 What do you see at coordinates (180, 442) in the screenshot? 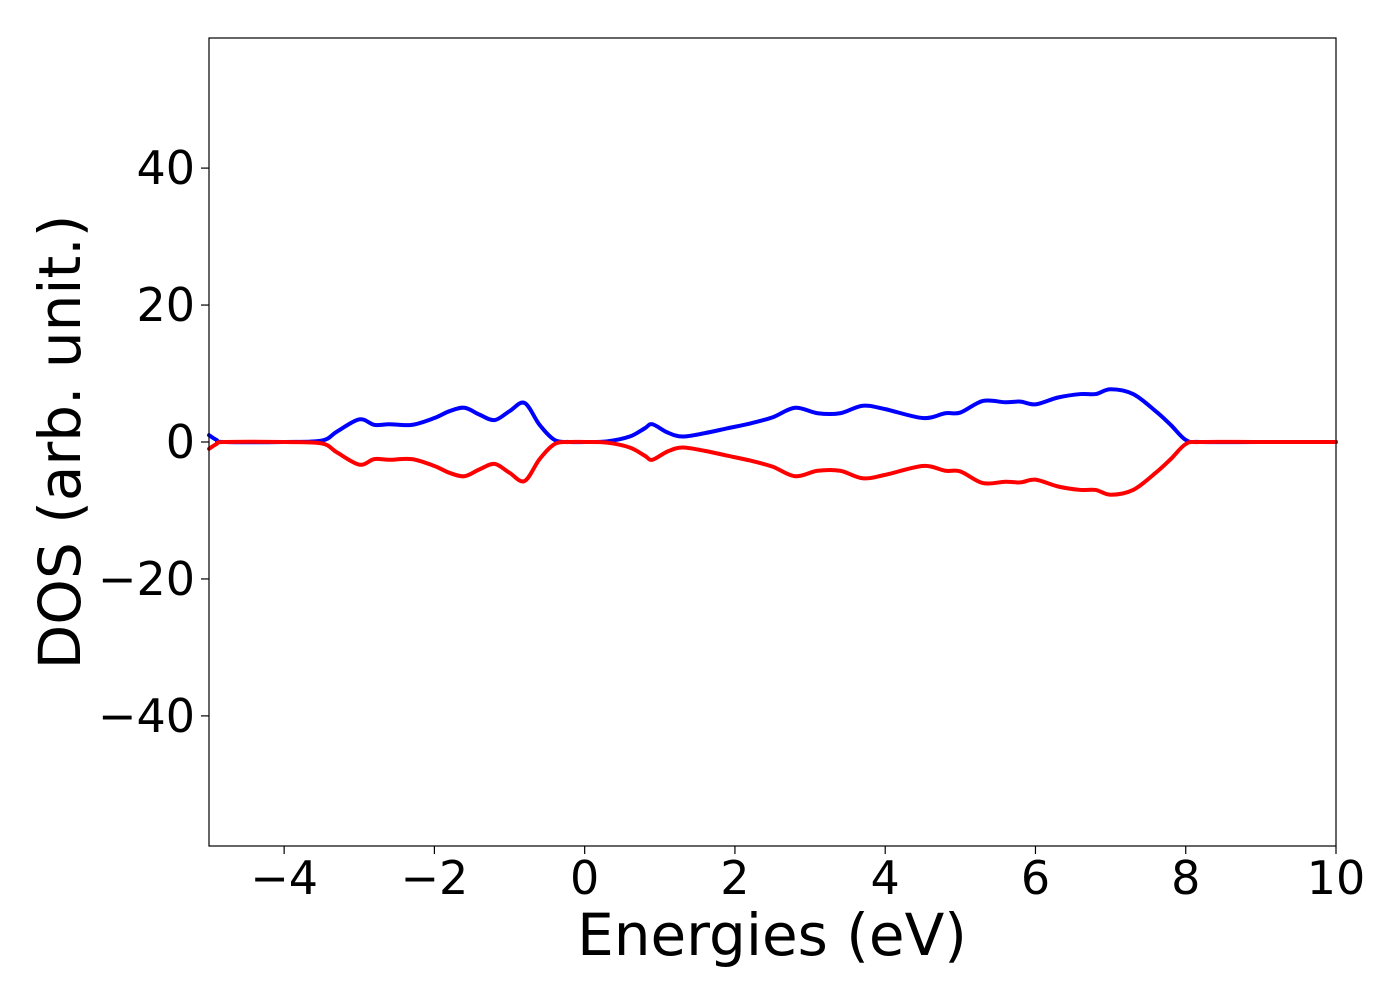
I see `y-tick-label: 0` at bounding box center [180, 442].